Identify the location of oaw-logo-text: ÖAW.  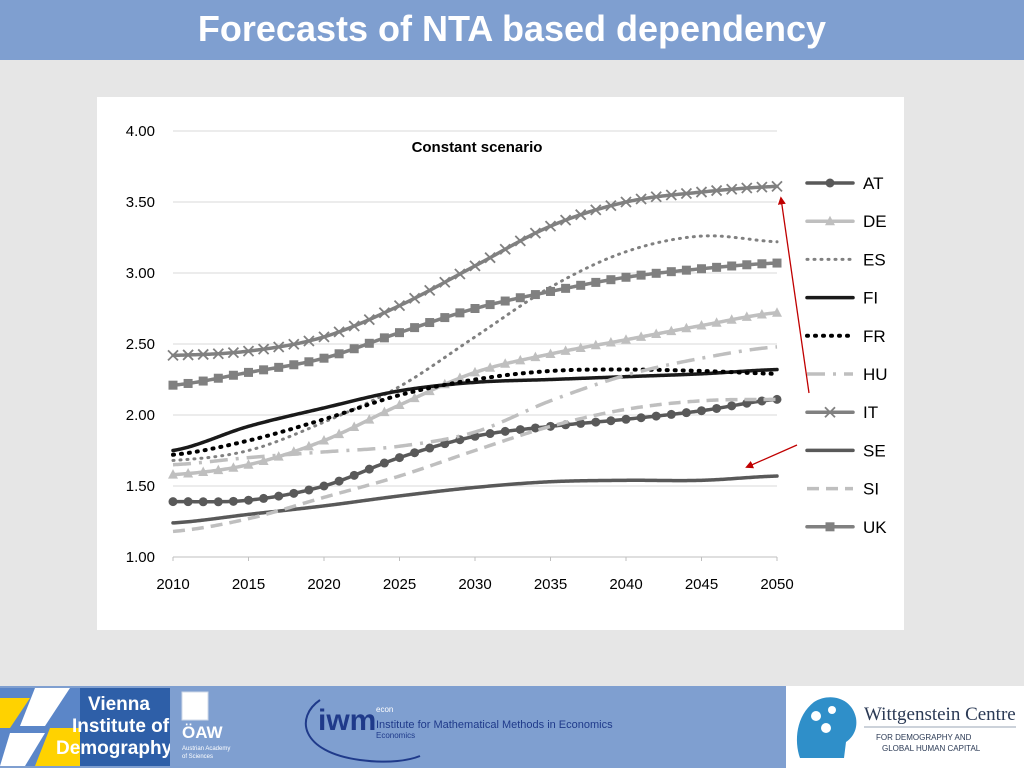
(203, 732).